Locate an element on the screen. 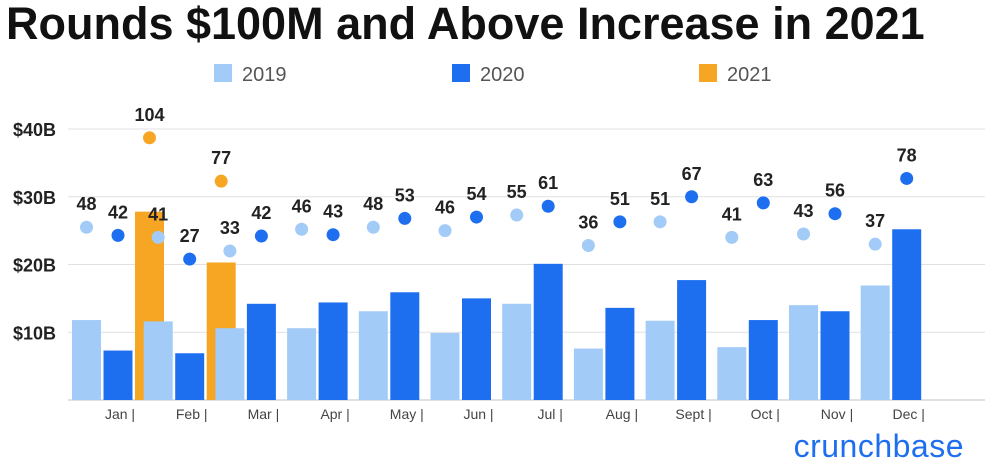  count-label-2021-2: 77 is located at coordinates (221, 158).